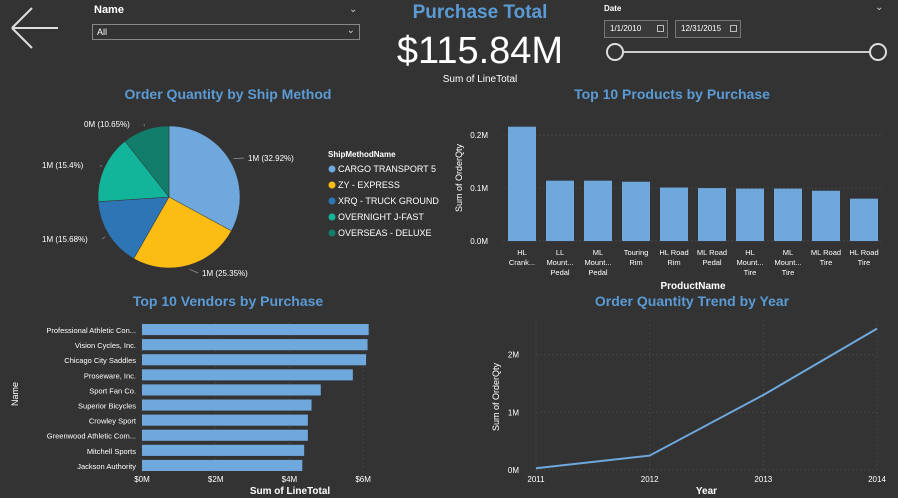 The width and height of the screenshot is (898, 498). I want to click on x-axis-title: Year, so click(706, 491).